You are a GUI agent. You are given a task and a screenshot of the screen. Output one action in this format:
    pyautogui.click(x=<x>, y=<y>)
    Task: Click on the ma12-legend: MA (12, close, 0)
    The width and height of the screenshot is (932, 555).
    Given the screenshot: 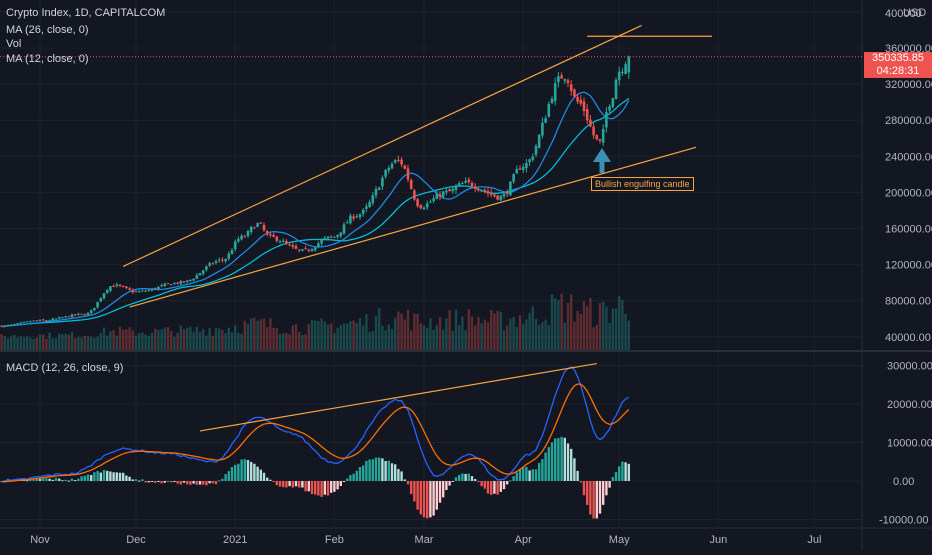 What is the action you would take?
    pyautogui.click(x=47, y=59)
    